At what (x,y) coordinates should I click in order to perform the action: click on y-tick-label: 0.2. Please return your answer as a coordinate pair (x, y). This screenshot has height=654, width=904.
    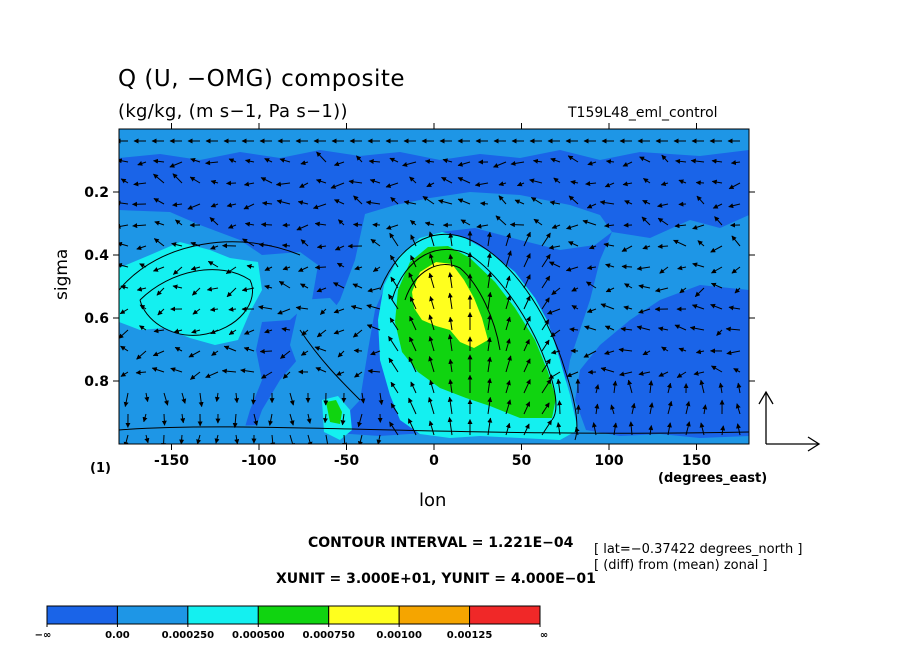
    Looking at the image, I should click on (96, 193).